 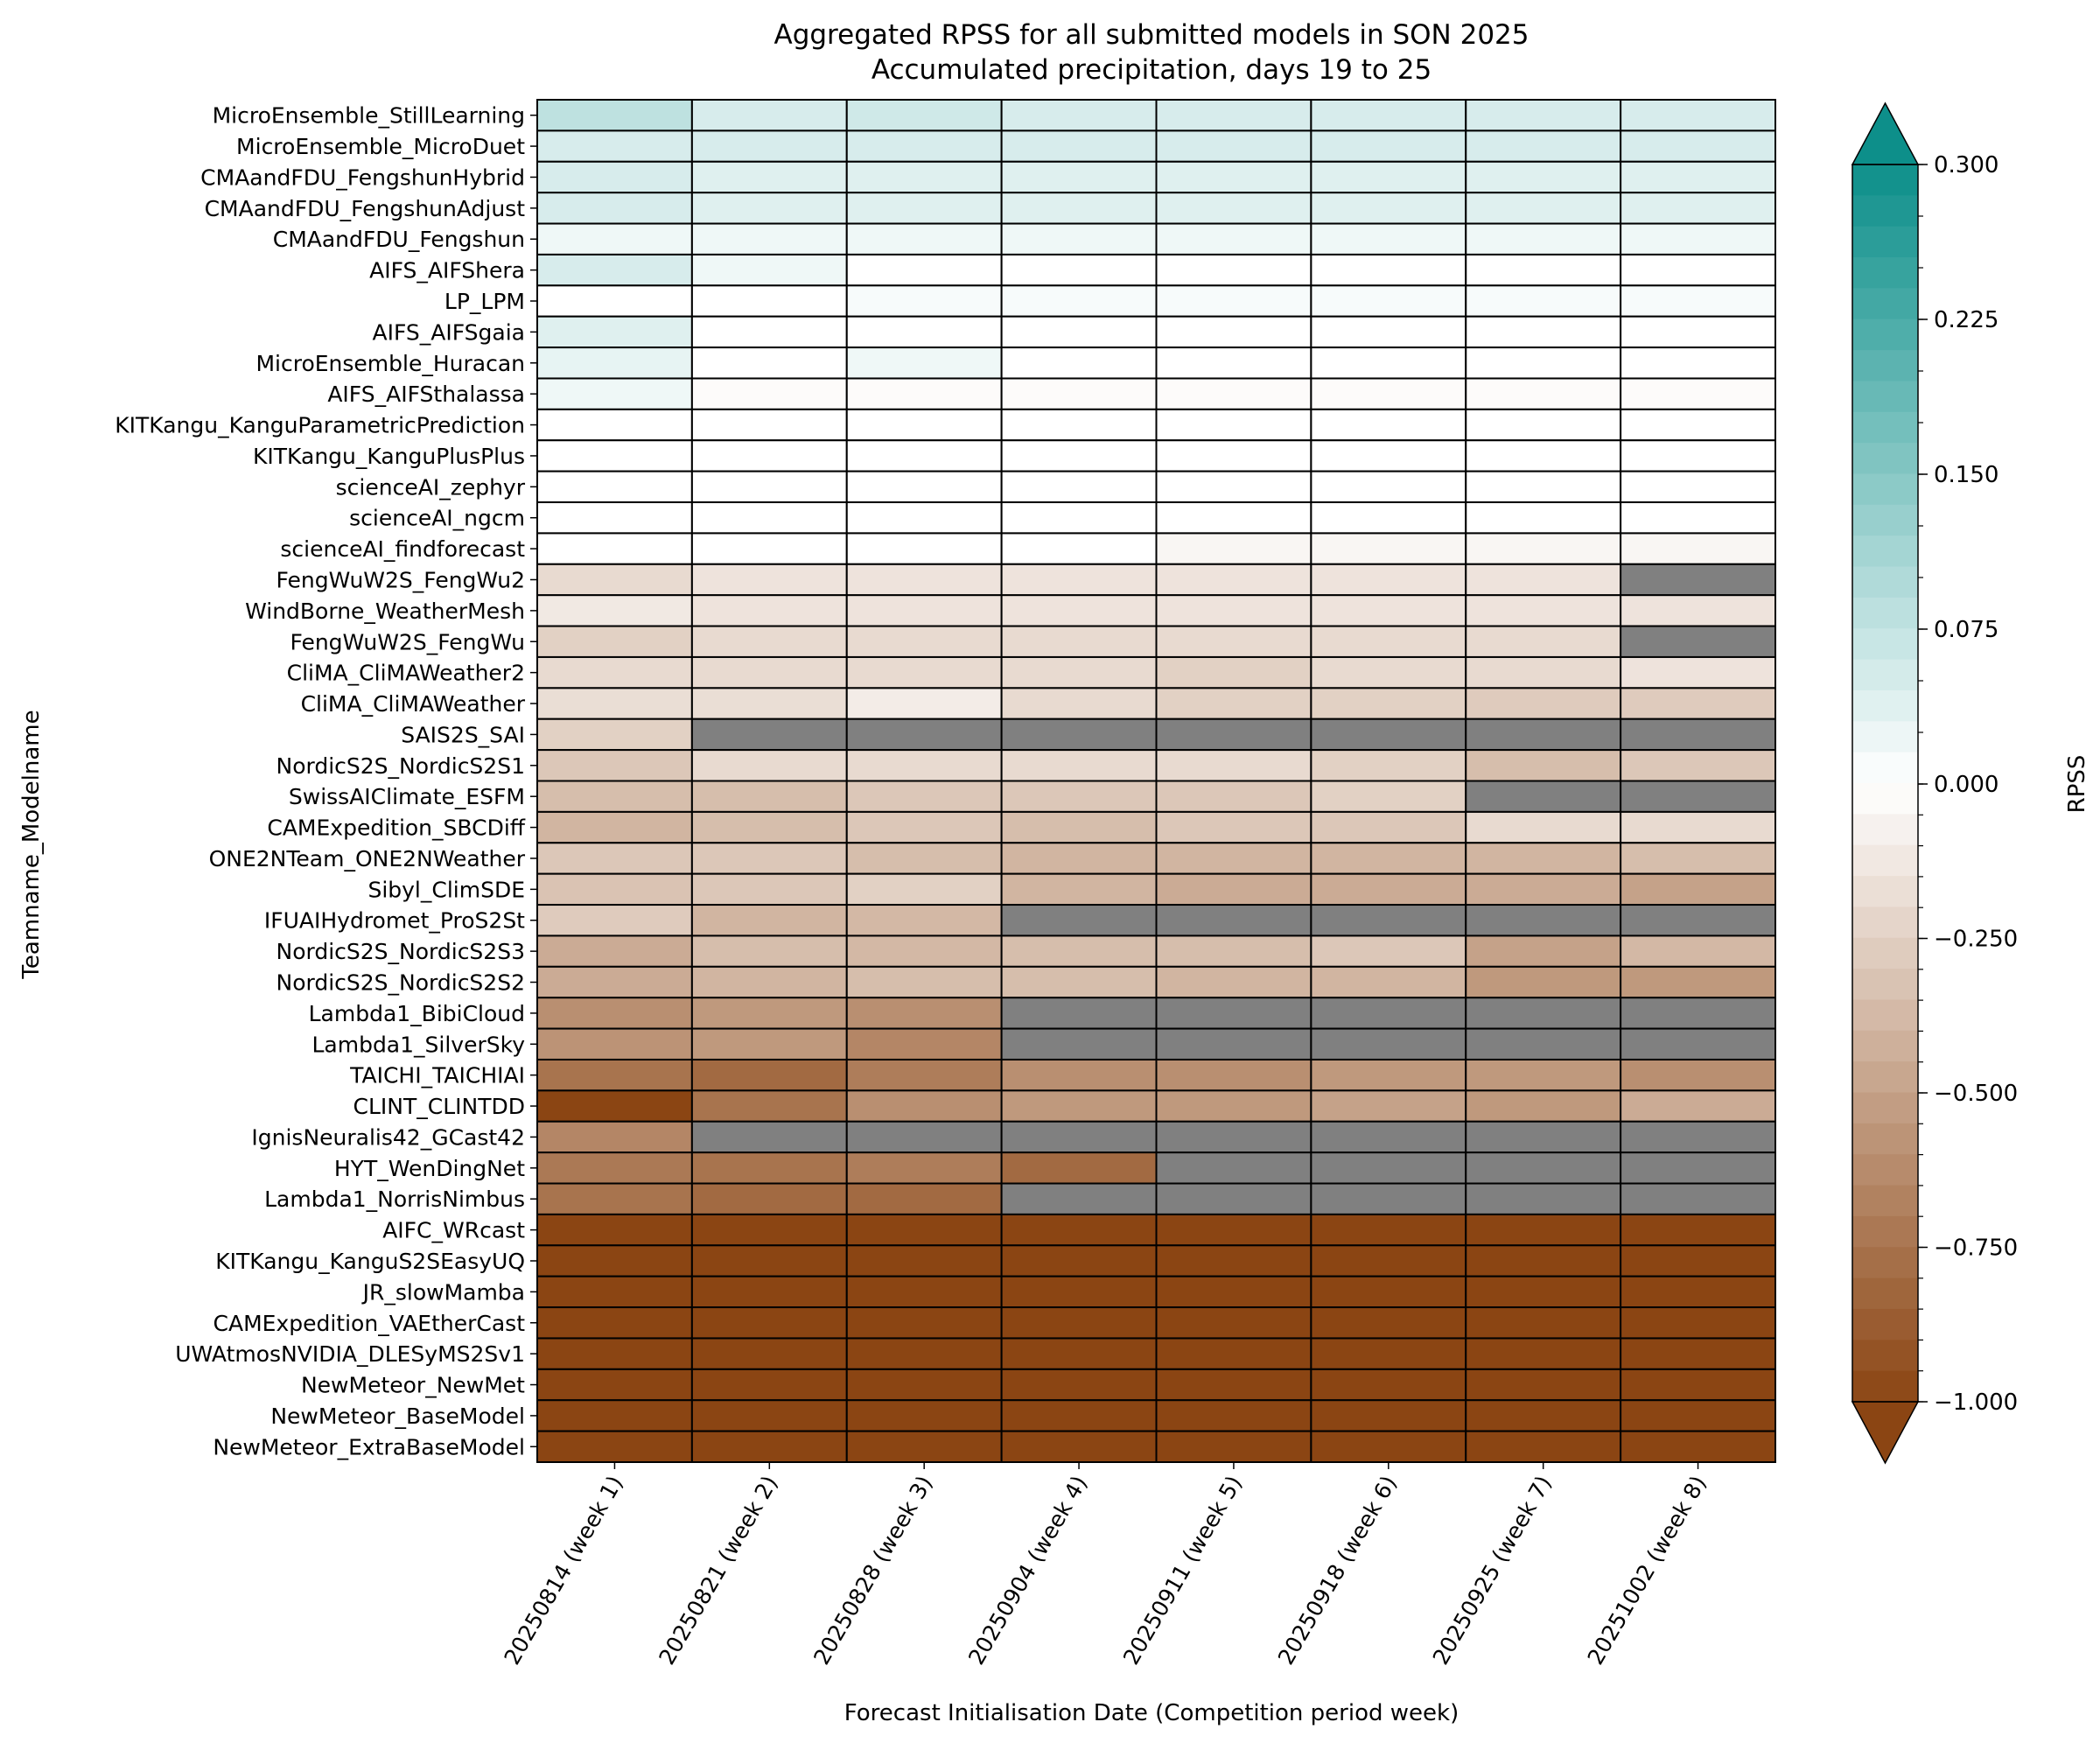 I want to click on colorbar-tick-label: 0.225, so click(x=1966, y=320).